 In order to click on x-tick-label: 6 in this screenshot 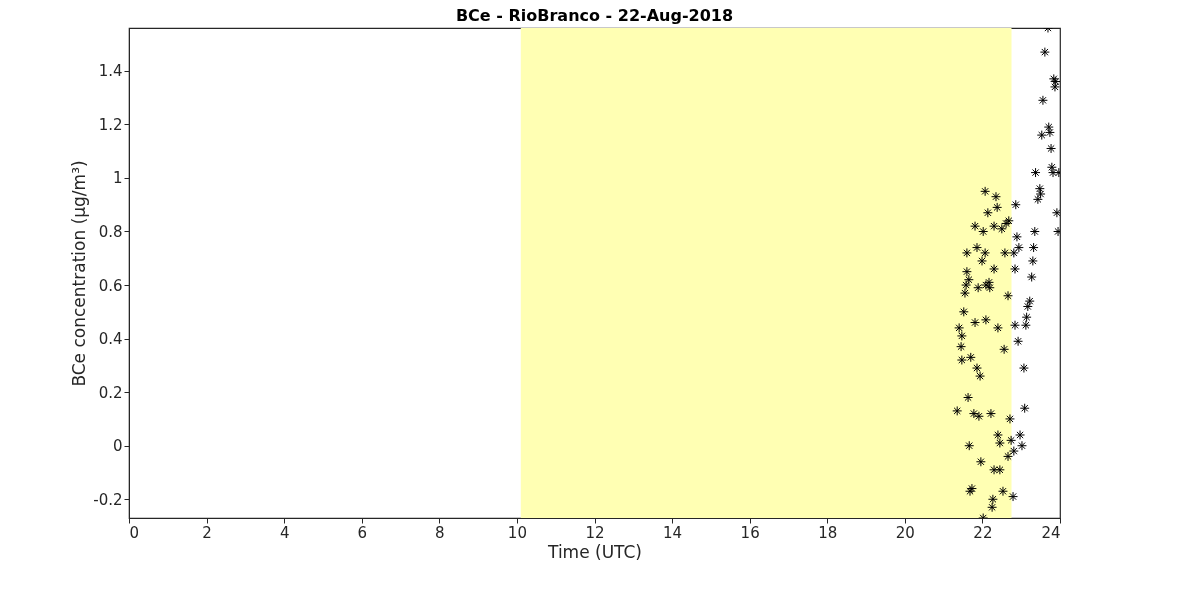, I will do `click(362, 532)`.